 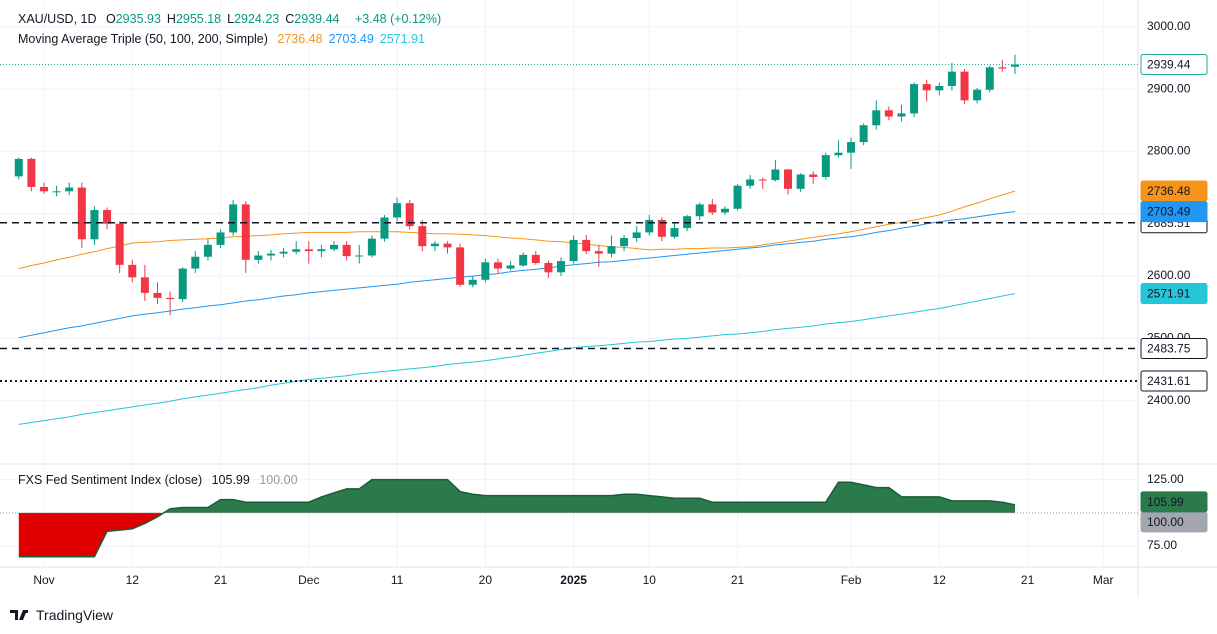 What do you see at coordinates (1165, 502) in the screenshot?
I see `last-value-tag: 105.99` at bounding box center [1165, 502].